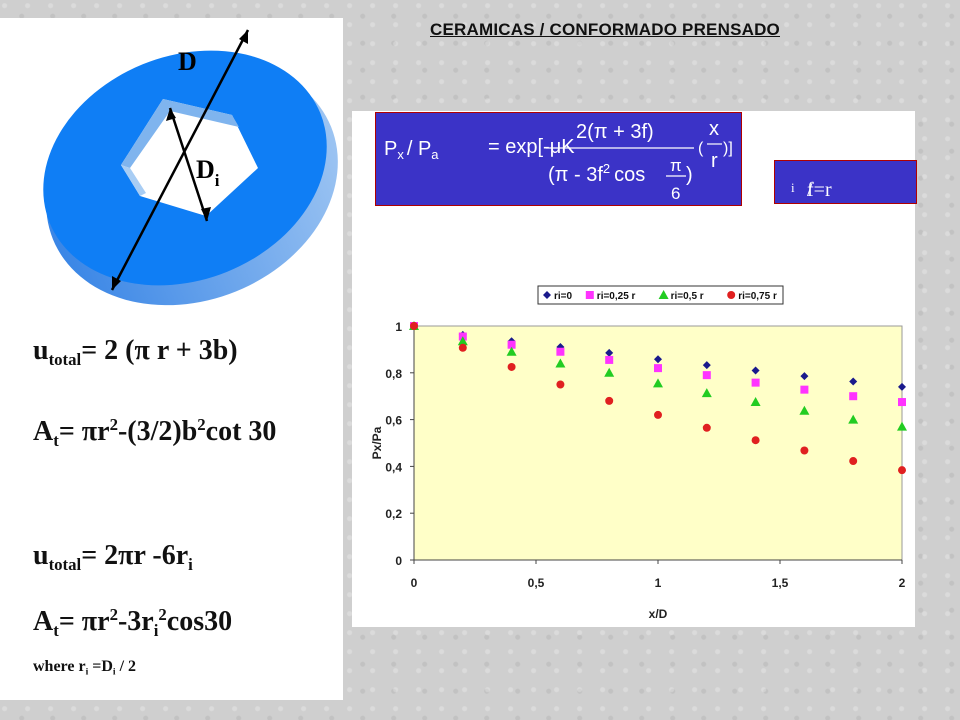 Image resolution: width=960 pixels, height=720 pixels. What do you see at coordinates (605, 29) in the screenshot?
I see `slide-title: CERAMICAS / CONFORMADO PRENSADO` at bounding box center [605, 29].